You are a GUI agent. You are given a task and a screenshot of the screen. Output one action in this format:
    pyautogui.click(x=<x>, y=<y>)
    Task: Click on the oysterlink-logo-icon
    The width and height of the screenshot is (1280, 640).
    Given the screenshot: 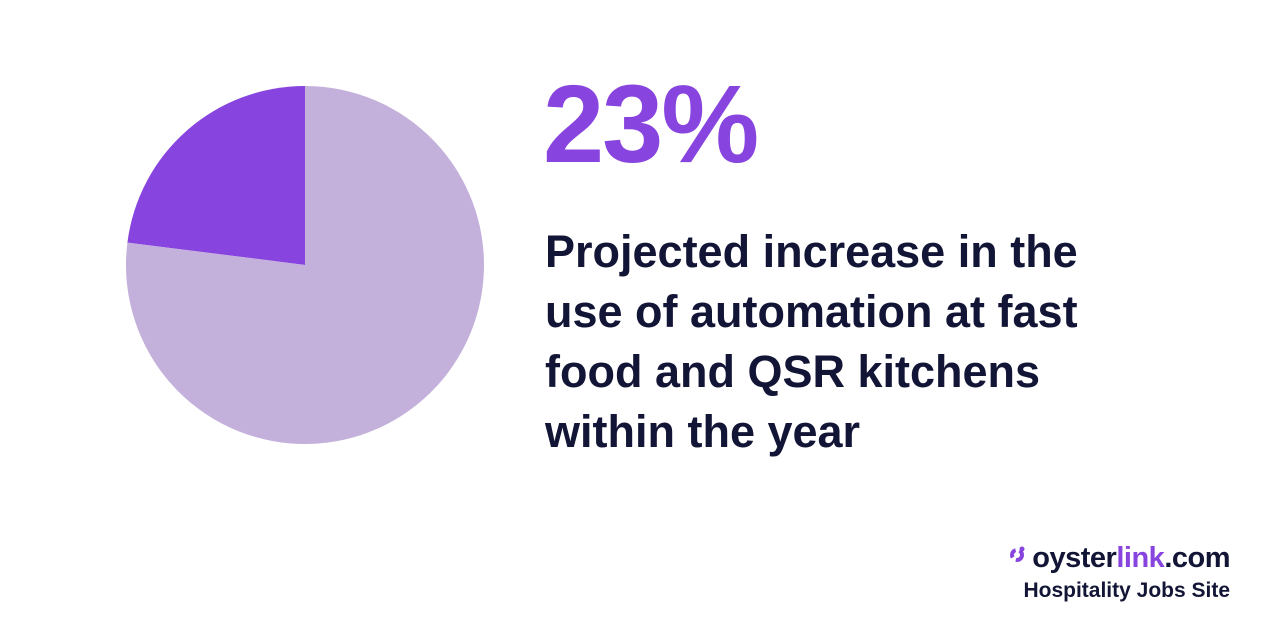 What is the action you would take?
    pyautogui.click(x=1017, y=554)
    